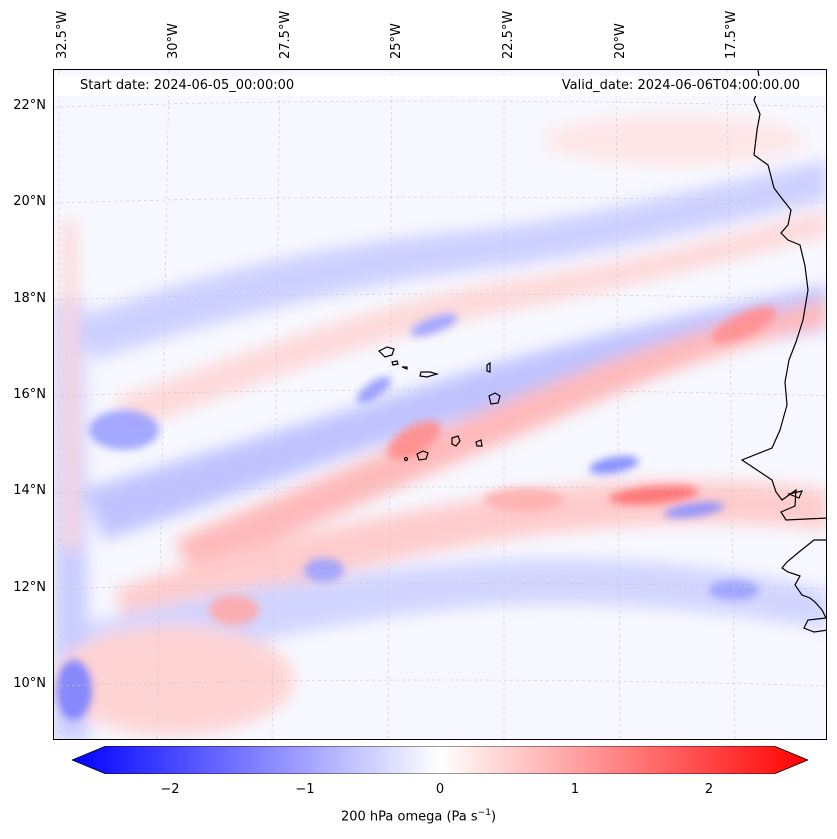 The width and height of the screenshot is (837, 839). What do you see at coordinates (783, 351) in the screenshot?
I see `west-africa-coastline` at bounding box center [783, 351].